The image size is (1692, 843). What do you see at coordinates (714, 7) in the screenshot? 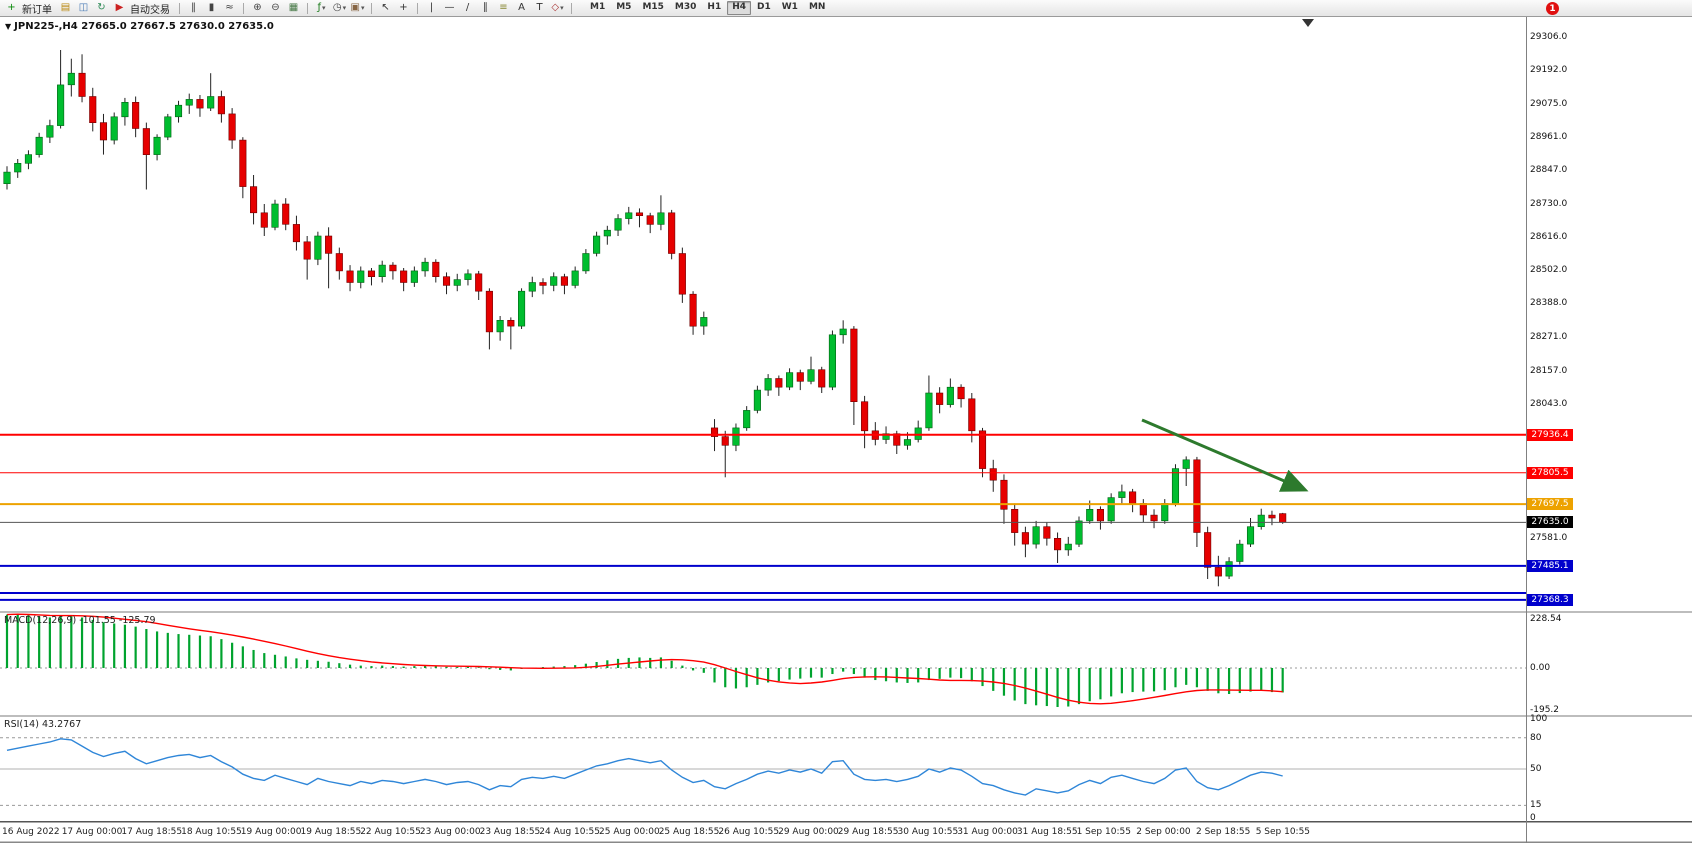
I see `timeframe-h1-button: H1` at bounding box center [714, 7].